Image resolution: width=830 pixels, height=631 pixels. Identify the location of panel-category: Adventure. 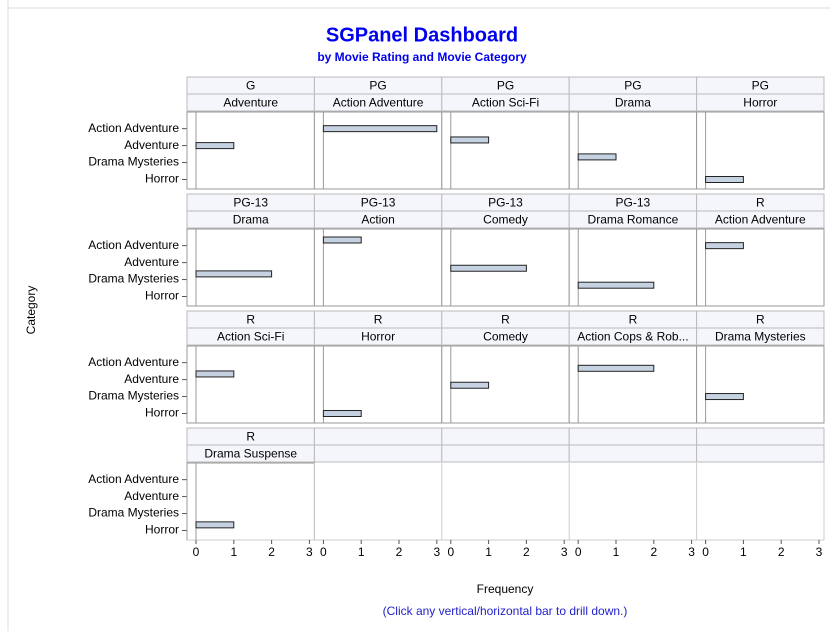
(250, 103).